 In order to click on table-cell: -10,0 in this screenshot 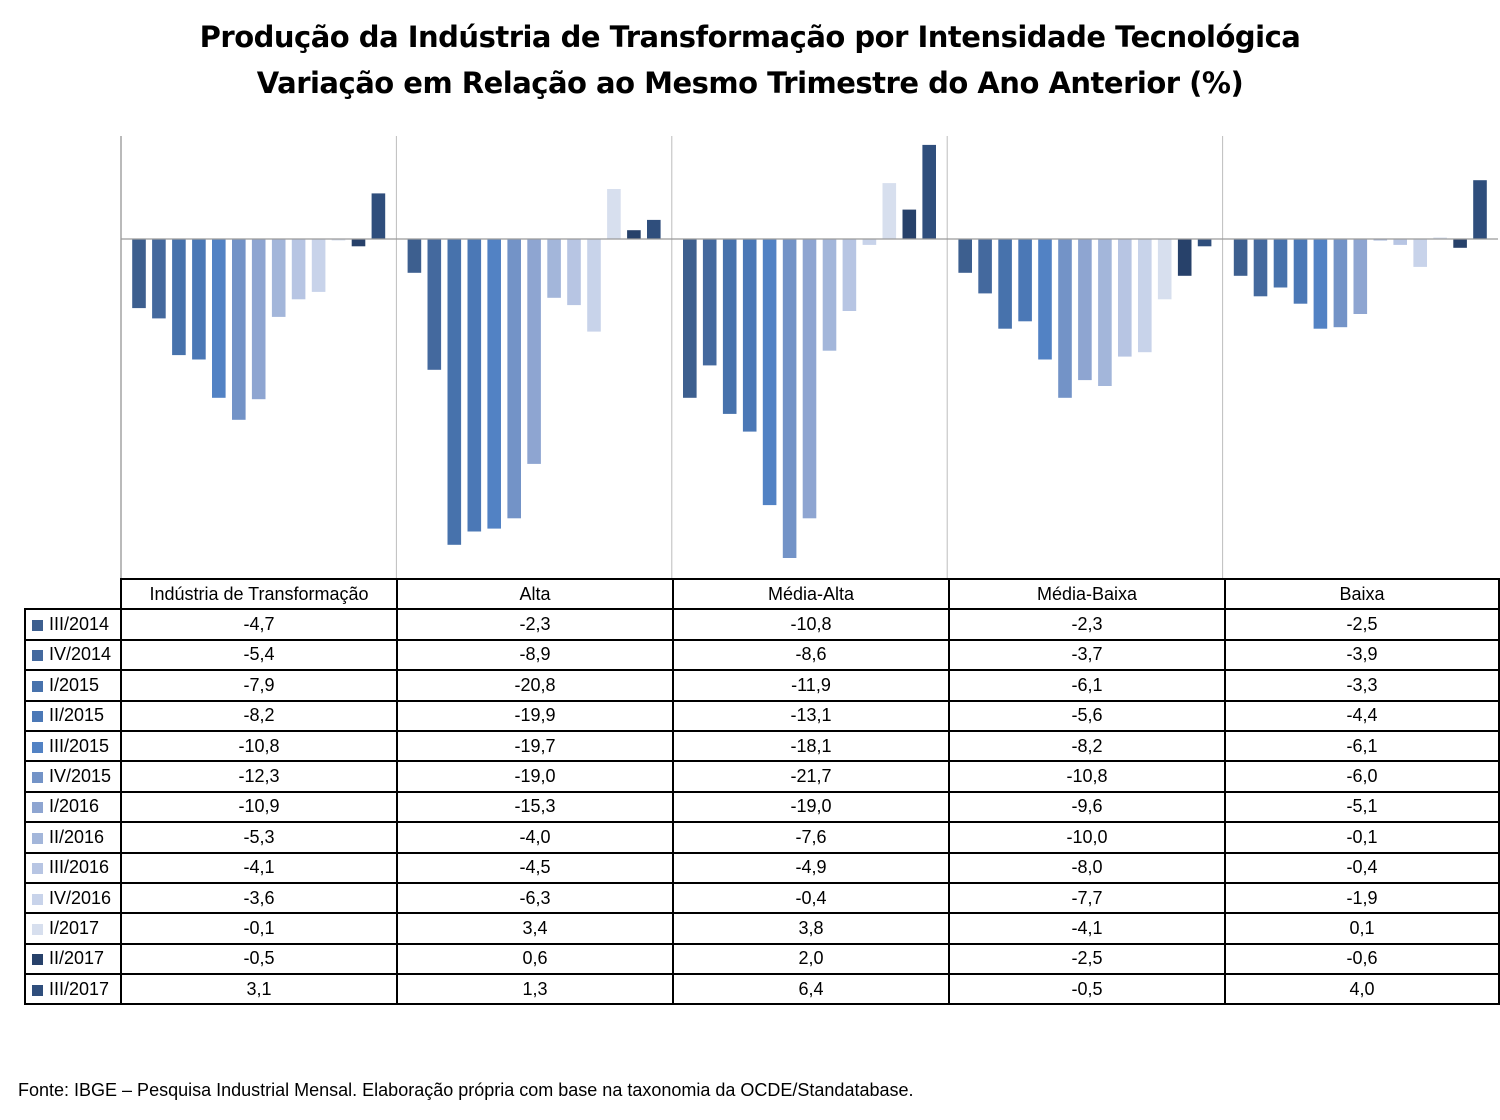, I will do `click(1087, 837)`.